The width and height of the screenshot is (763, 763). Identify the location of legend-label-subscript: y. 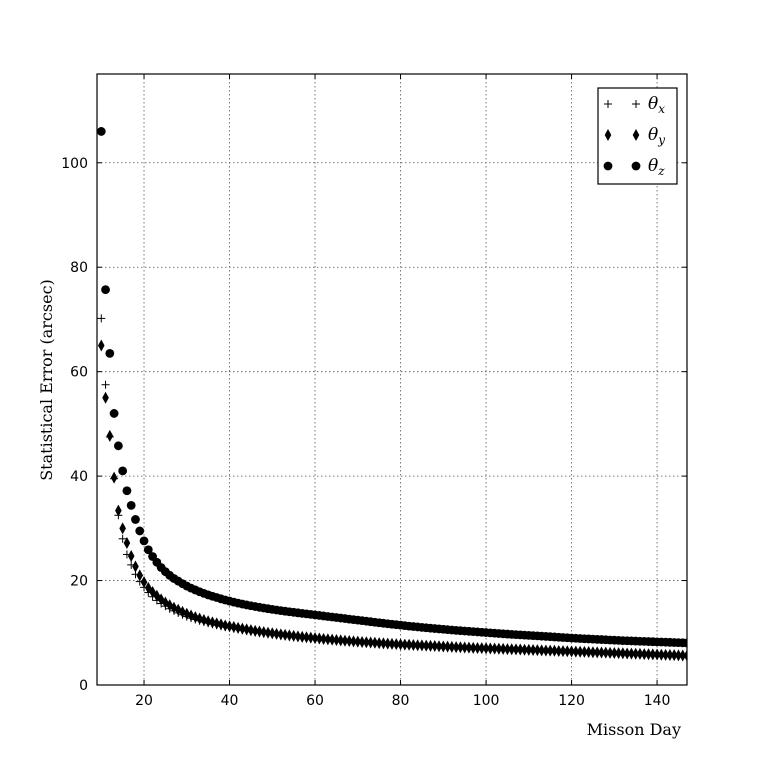
(661, 140).